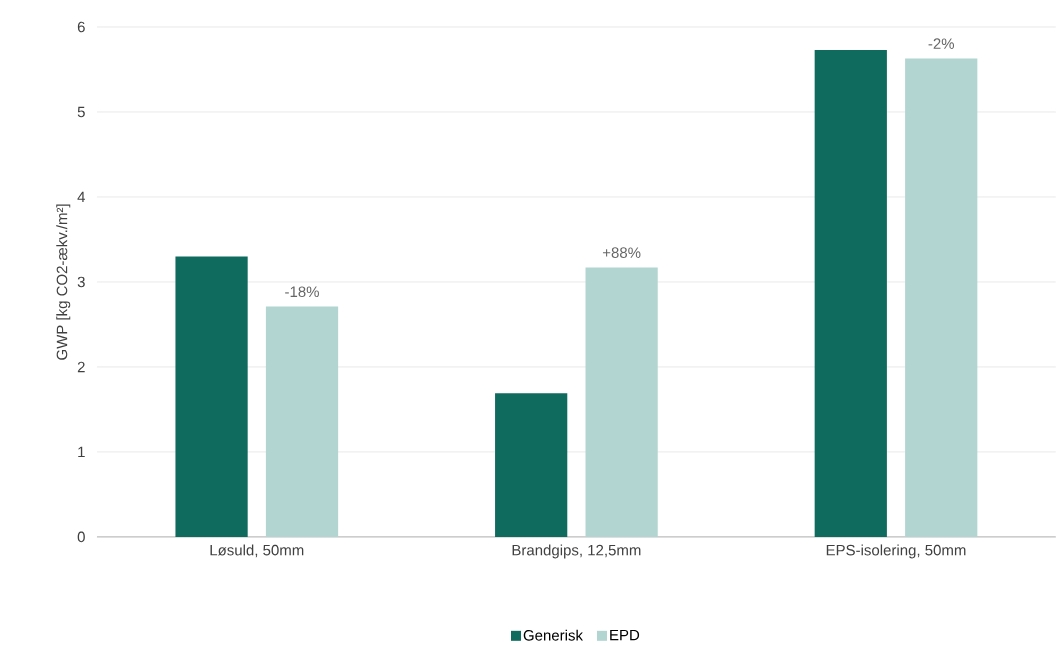  Describe the element at coordinates (81, 537) in the screenshot. I see `y-tick-label: 0` at that location.